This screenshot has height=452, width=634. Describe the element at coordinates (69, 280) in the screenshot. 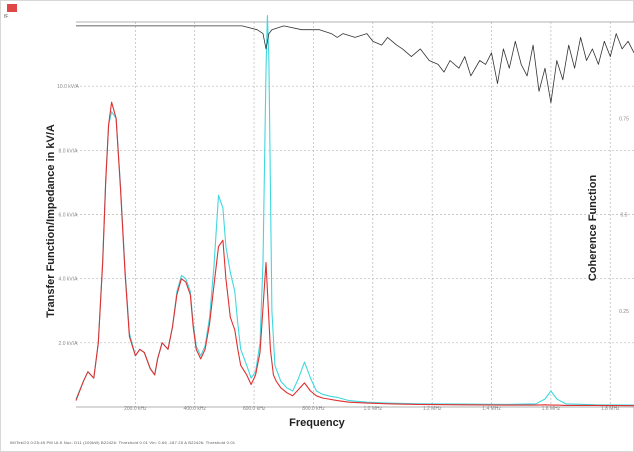

I see `y-left-tick-label: 4.0 kV/A` at that location.